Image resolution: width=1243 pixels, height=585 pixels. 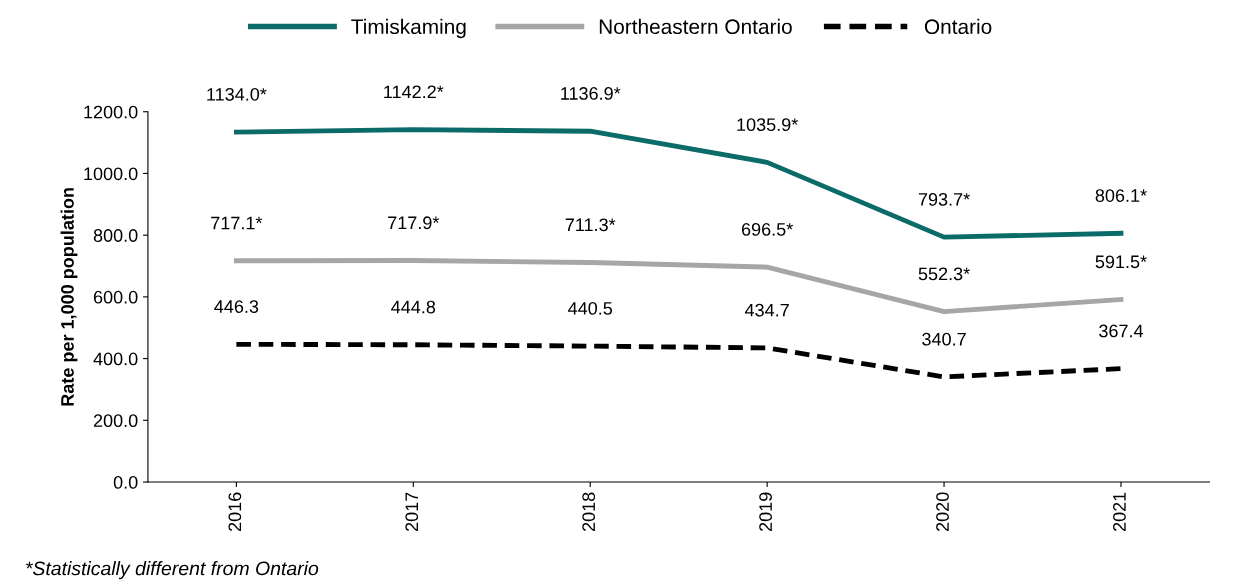 I want to click on data-label: 440.5, so click(x=590, y=308).